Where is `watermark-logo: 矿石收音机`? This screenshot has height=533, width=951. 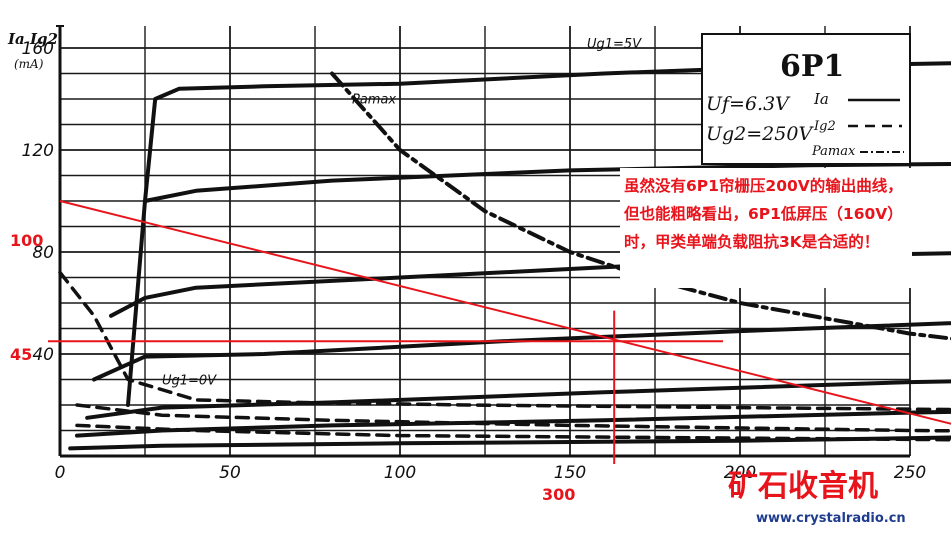
watermark-logo: 矿石收音机 is located at coordinates (803, 486).